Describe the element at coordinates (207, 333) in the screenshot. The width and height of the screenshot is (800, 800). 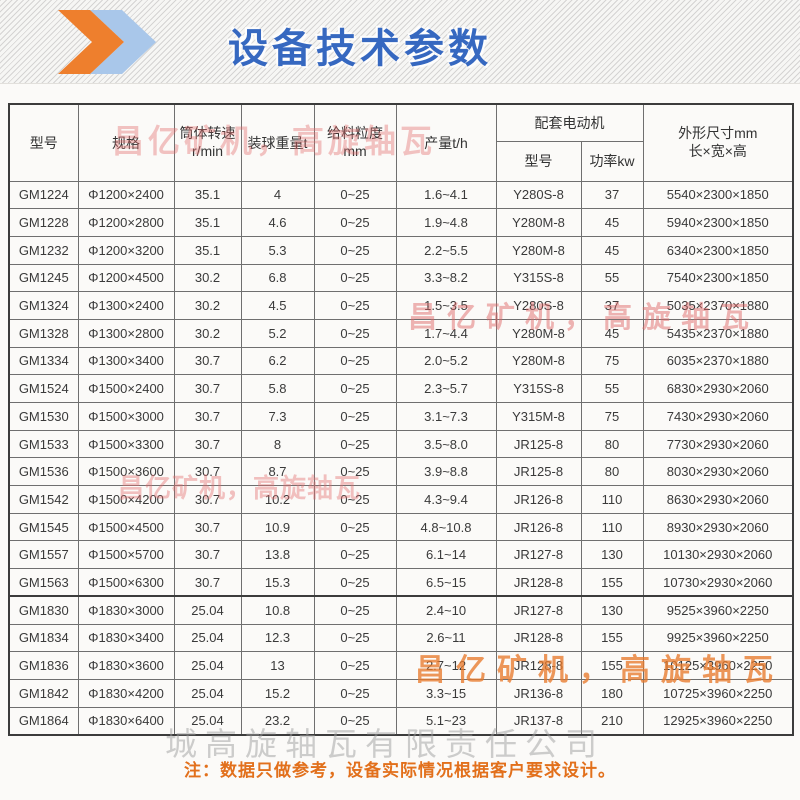
I see `cell: 30.2` at that location.